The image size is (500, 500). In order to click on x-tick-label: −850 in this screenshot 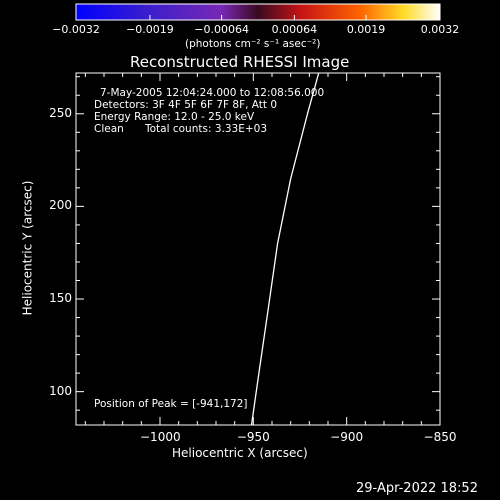, I will do `click(440, 437)`.